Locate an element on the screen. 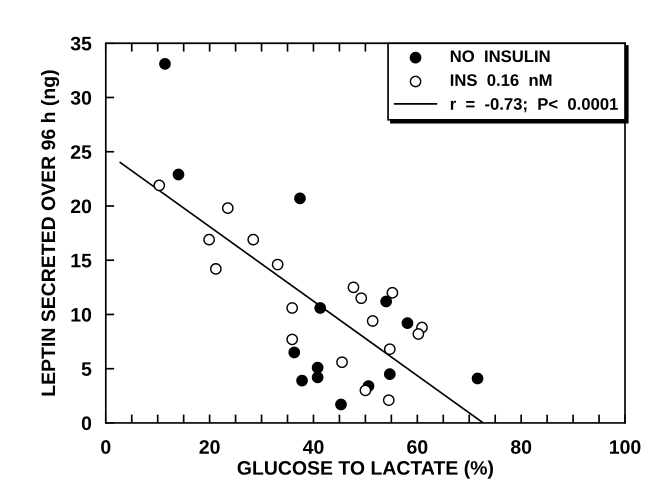 The image size is (645, 497). legend-label: NO INSULIN is located at coordinates (500, 56).